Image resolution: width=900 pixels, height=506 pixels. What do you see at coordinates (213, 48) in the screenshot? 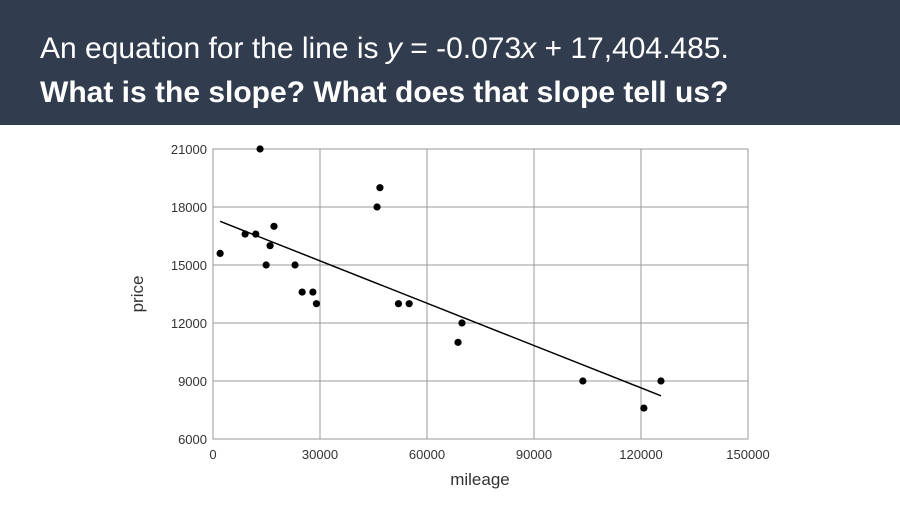
I see `title-part: An equation for the line is` at bounding box center [213, 48].